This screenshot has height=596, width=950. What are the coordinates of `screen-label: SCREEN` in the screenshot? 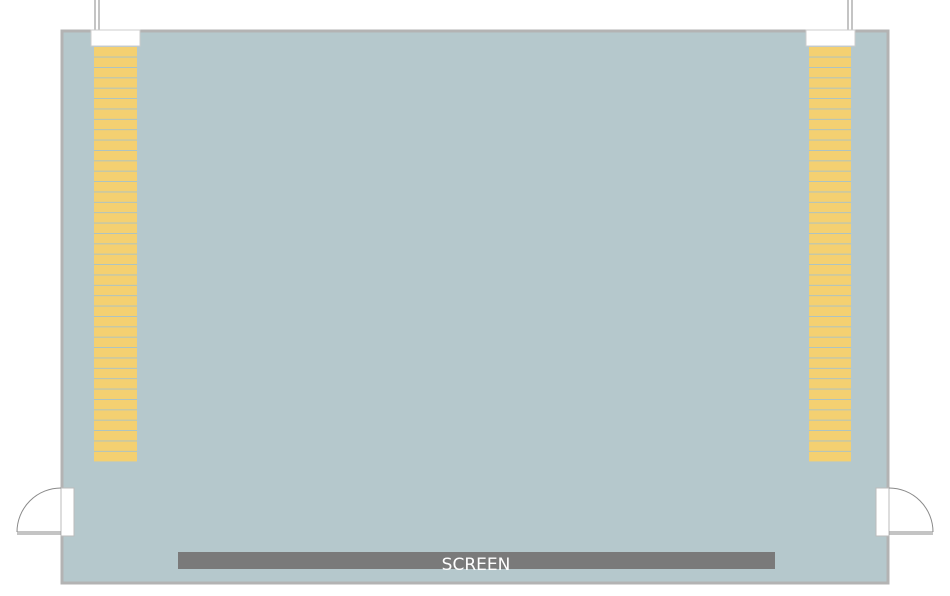 It's located at (476, 565).